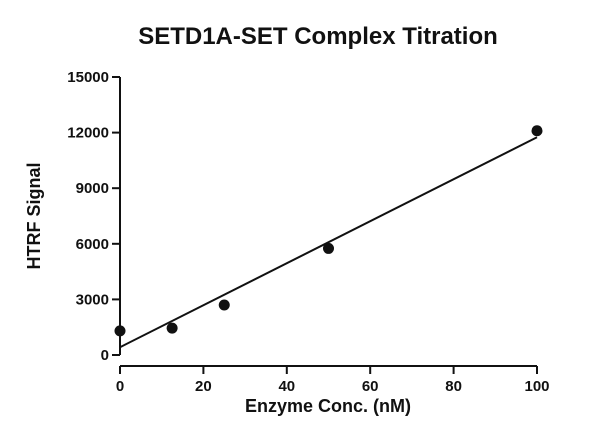 The width and height of the screenshot is (600, 440). Describe the element at coordinates (93, 216) in the screenshot. I see `y-ticks: 0 3000 6000 9000 12000 15000` at that location.